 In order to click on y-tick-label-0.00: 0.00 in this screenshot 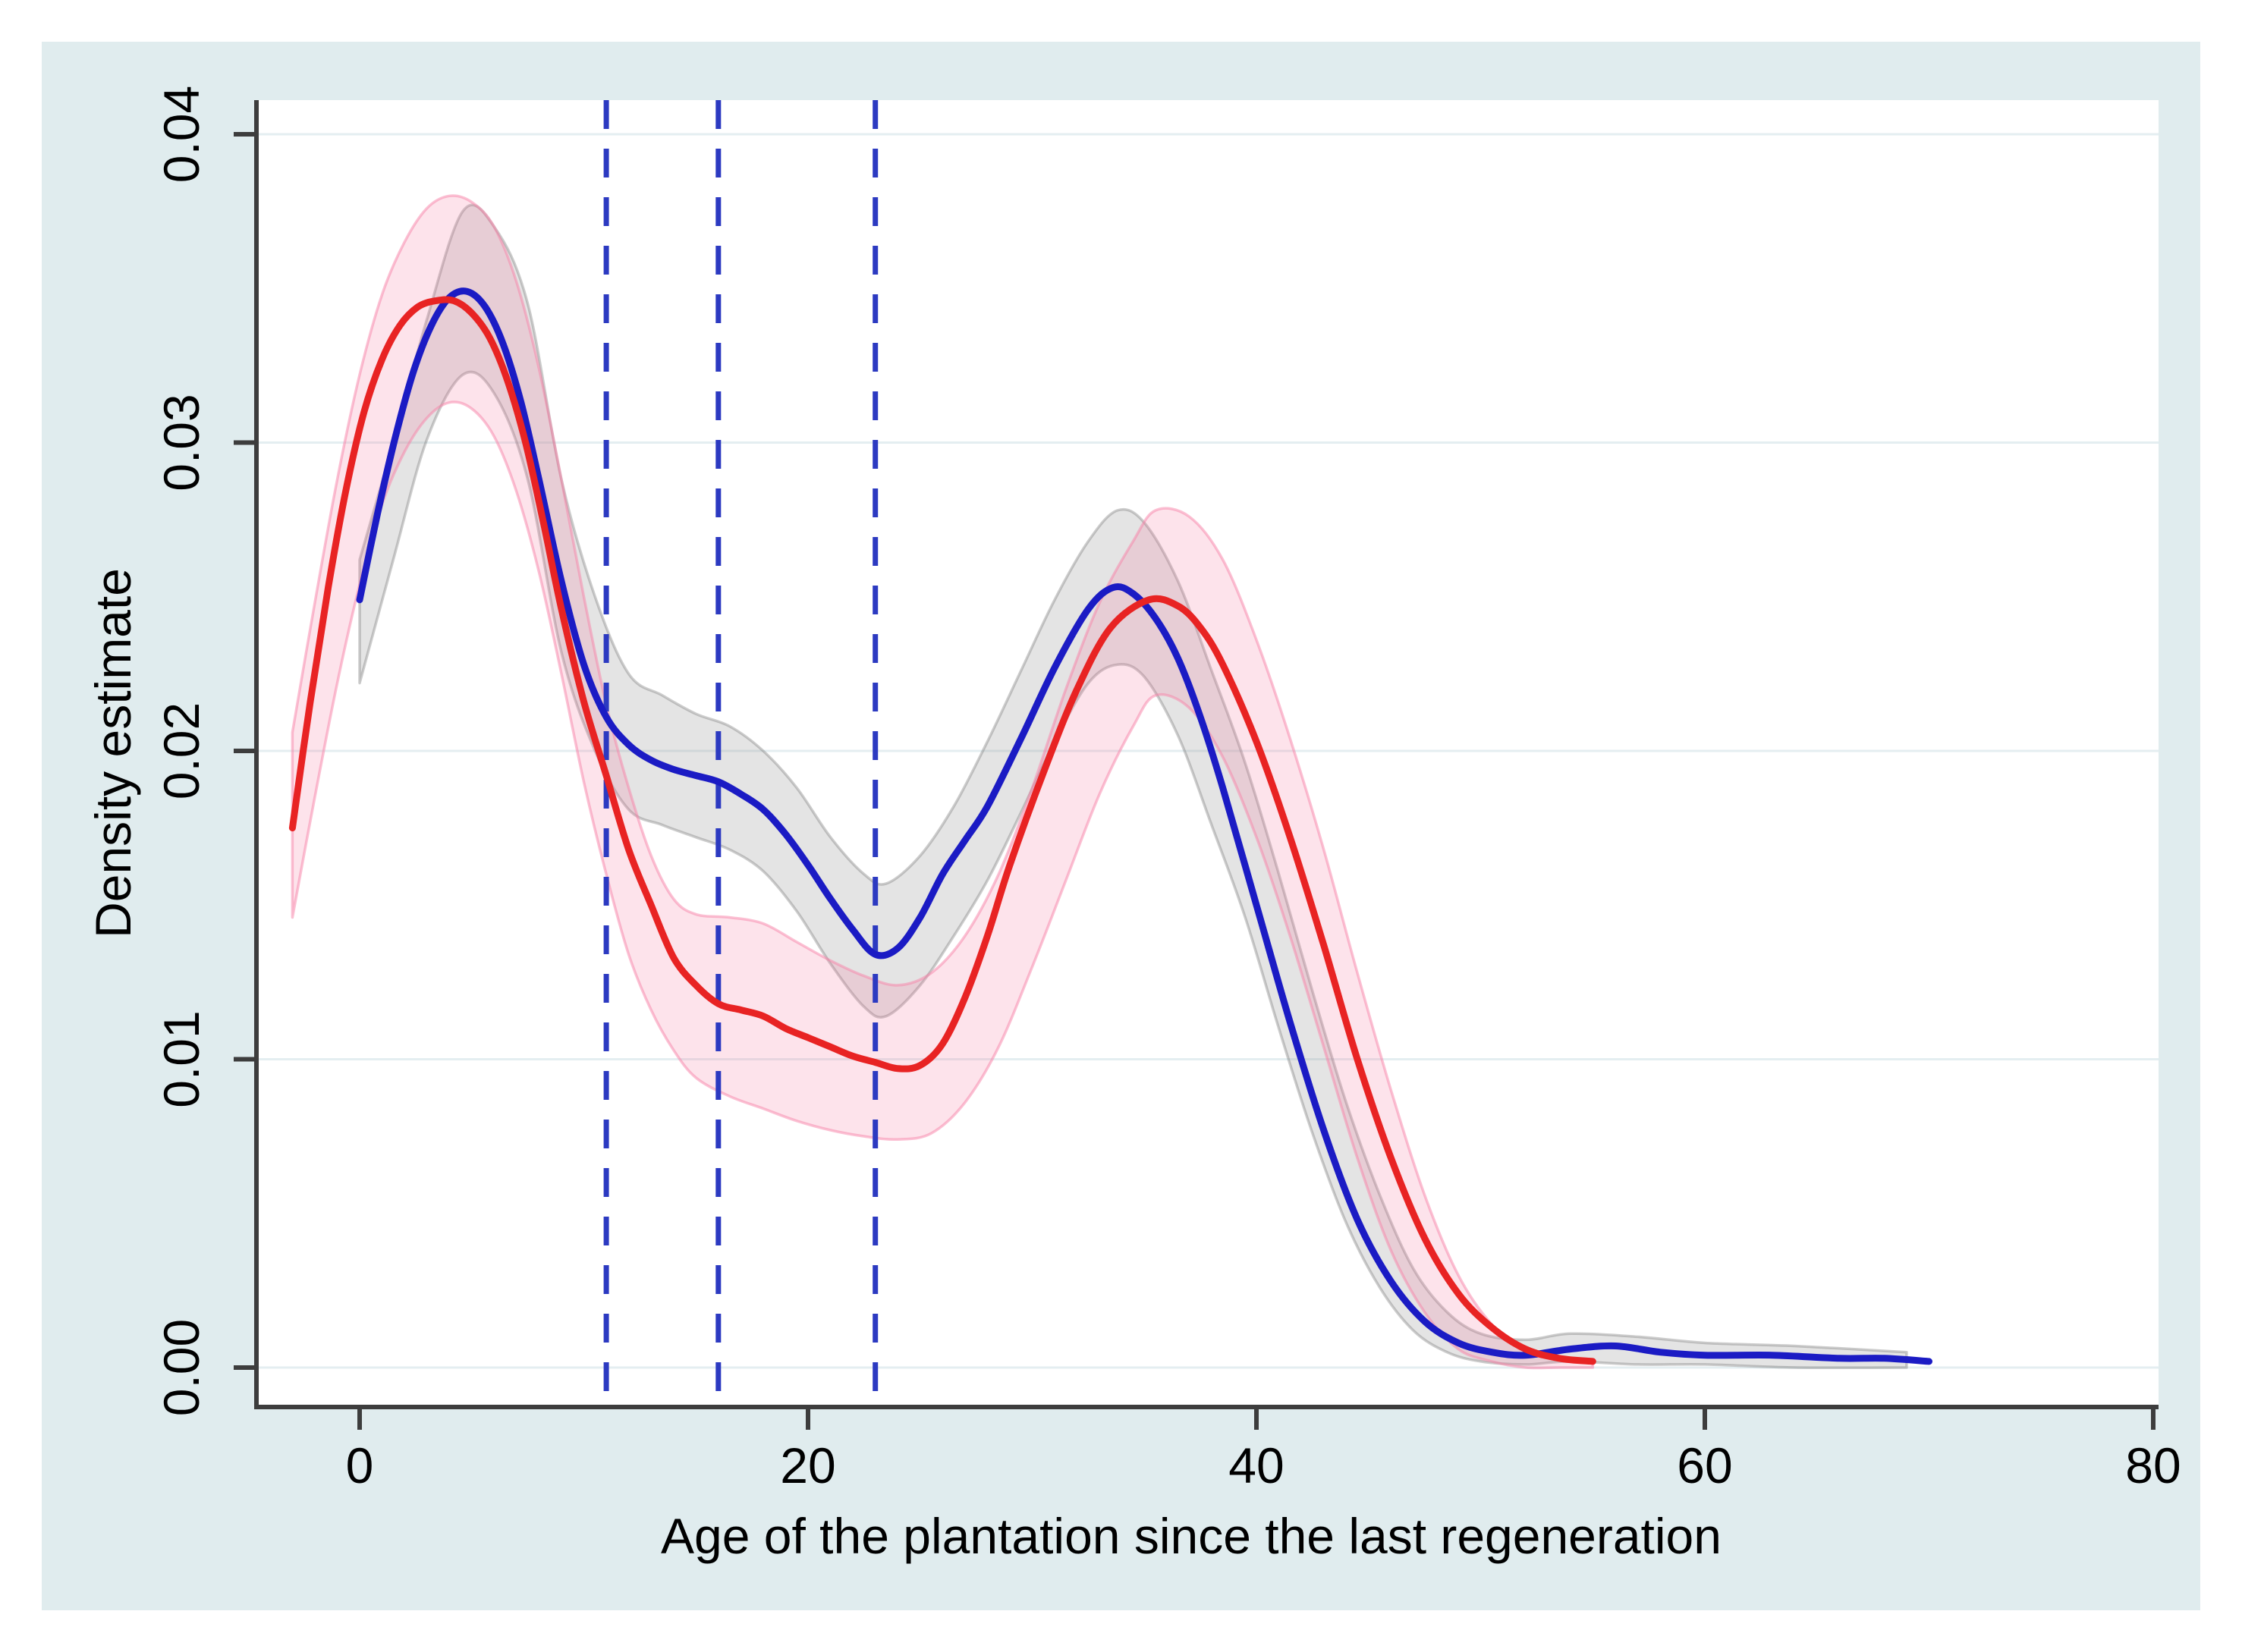, I will do `click(181, 1368)`.